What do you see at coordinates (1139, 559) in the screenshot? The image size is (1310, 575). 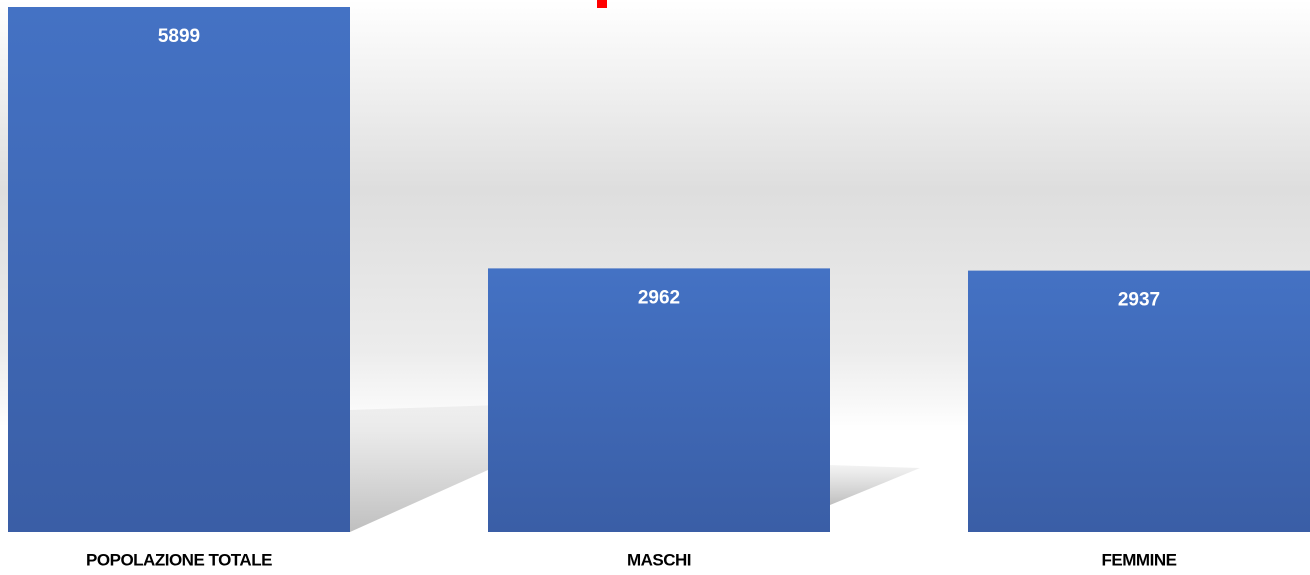 I see `x-tick-label: FEMMINE` at bounding box center [1139, 559].